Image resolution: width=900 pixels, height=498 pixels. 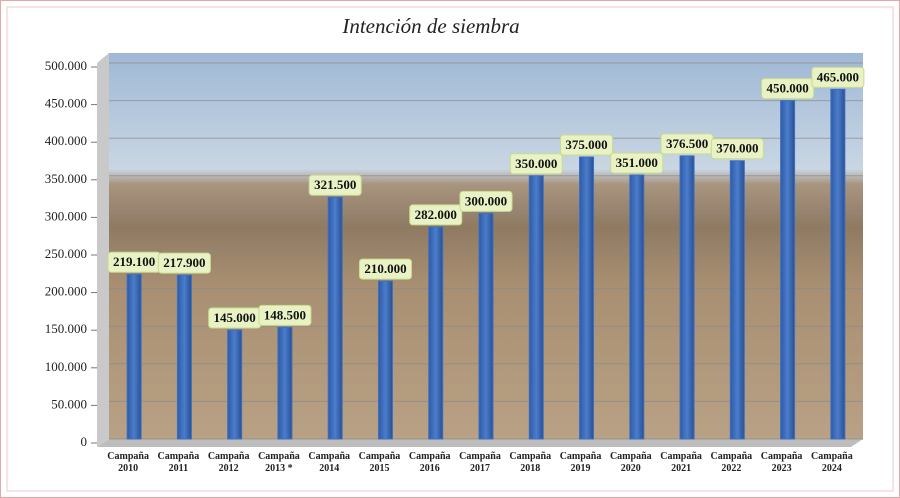 What do you see at coordinates (66, 215) in the screenshot?
I see `y-tick-label: 300.000` at bounding box center [66, 215].